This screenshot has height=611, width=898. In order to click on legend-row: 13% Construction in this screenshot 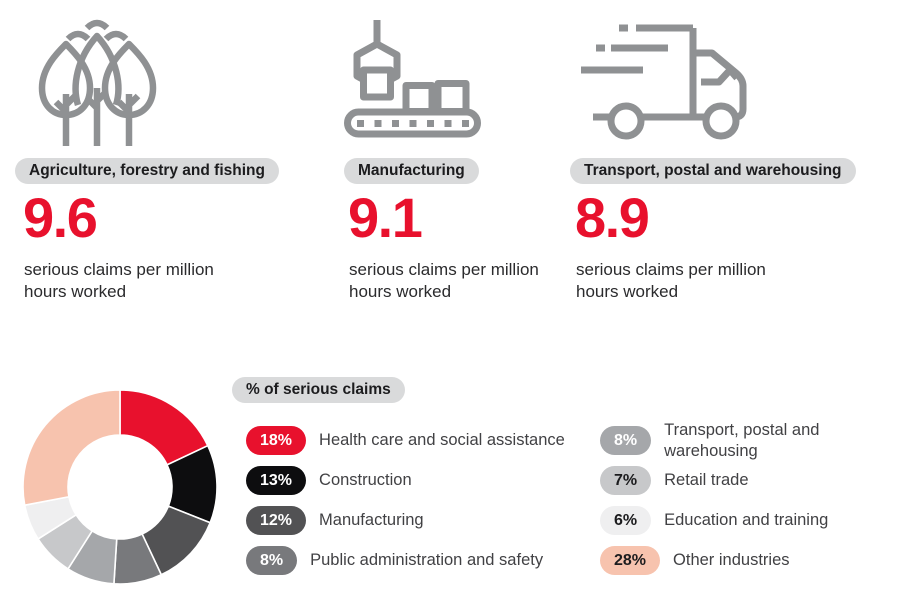, I will do `click(329, 480)`.